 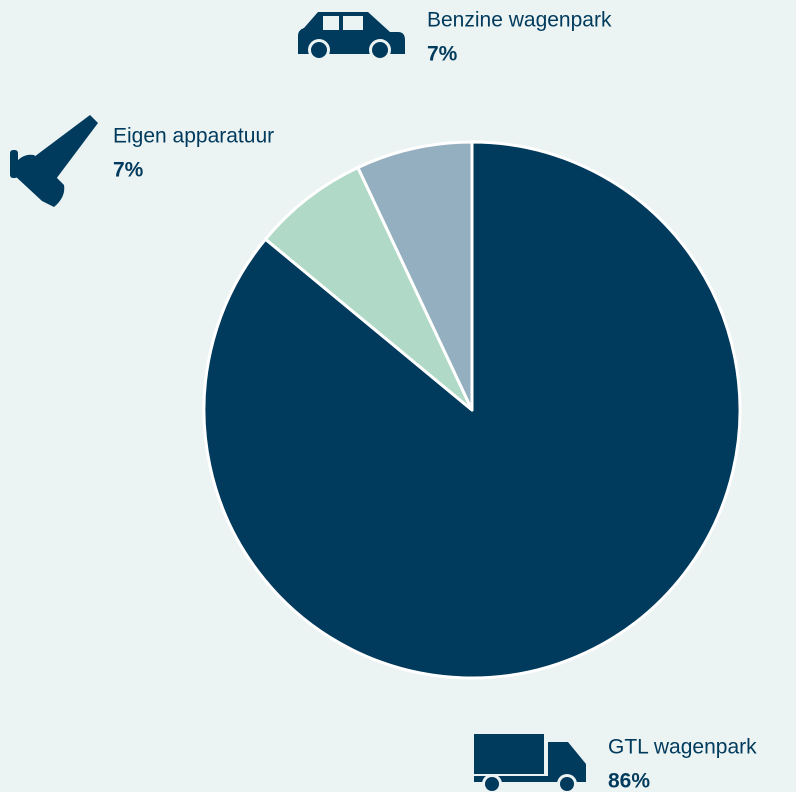 What do you see at coordinates (682, 747) in the screenshot?
I see `slice-label: GTL wagenpark` at bounding box center [682, 747].